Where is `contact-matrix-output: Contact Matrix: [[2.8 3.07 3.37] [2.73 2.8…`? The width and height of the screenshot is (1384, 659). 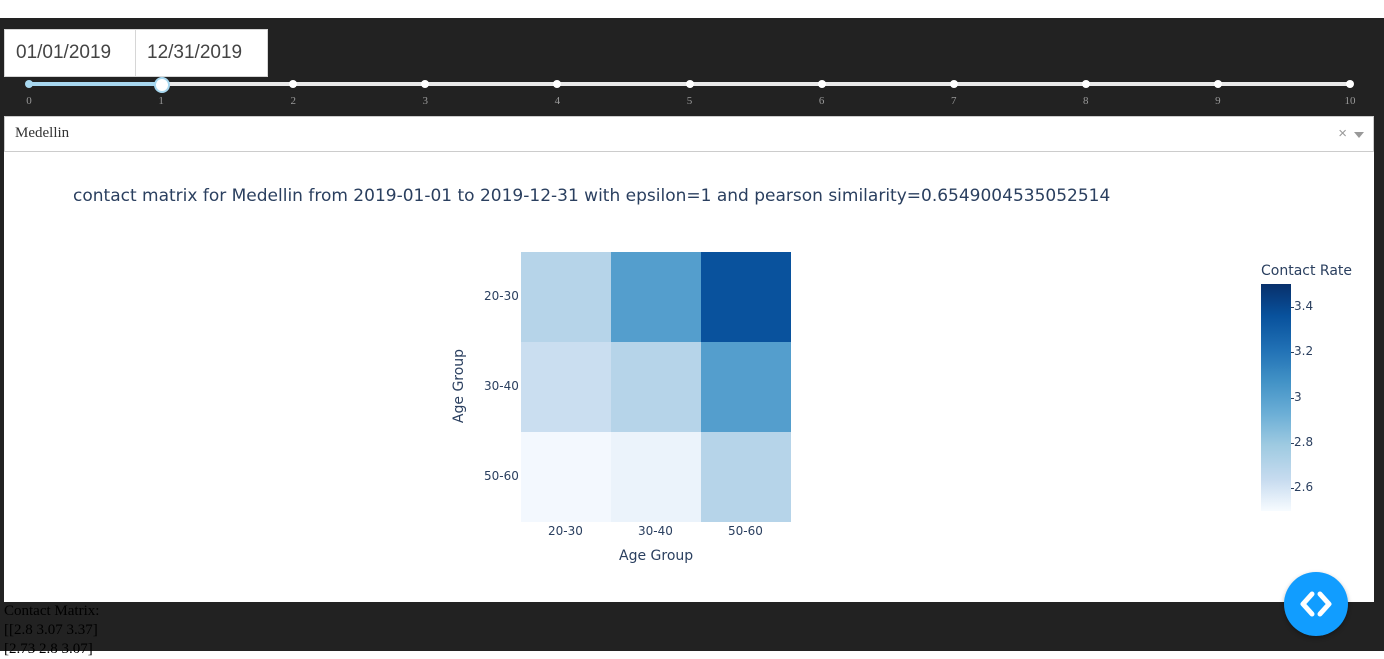
contact-matrix-output: Contact Matrix: [[2.8 3.07 3.37] [2.73 2.8… is located at coordinates (51, 630).